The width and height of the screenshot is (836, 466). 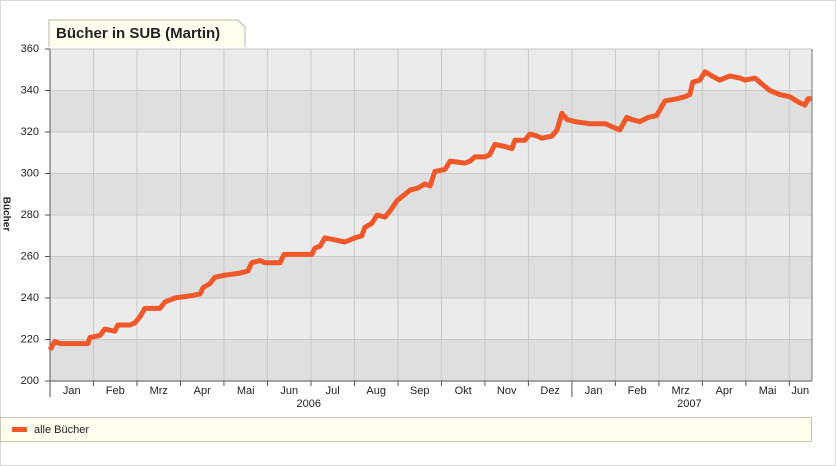 I want to click on year-label: 2007, so click(x=689, y=404).